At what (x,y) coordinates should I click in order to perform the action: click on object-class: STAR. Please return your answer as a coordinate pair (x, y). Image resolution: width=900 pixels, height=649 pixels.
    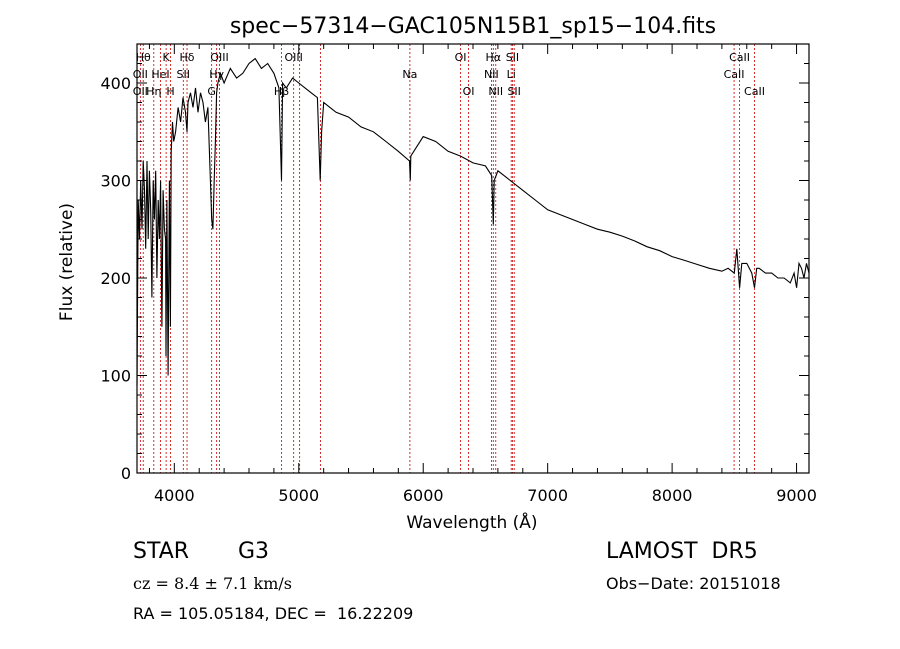
    Looking at the image, I should click on (161, 551).